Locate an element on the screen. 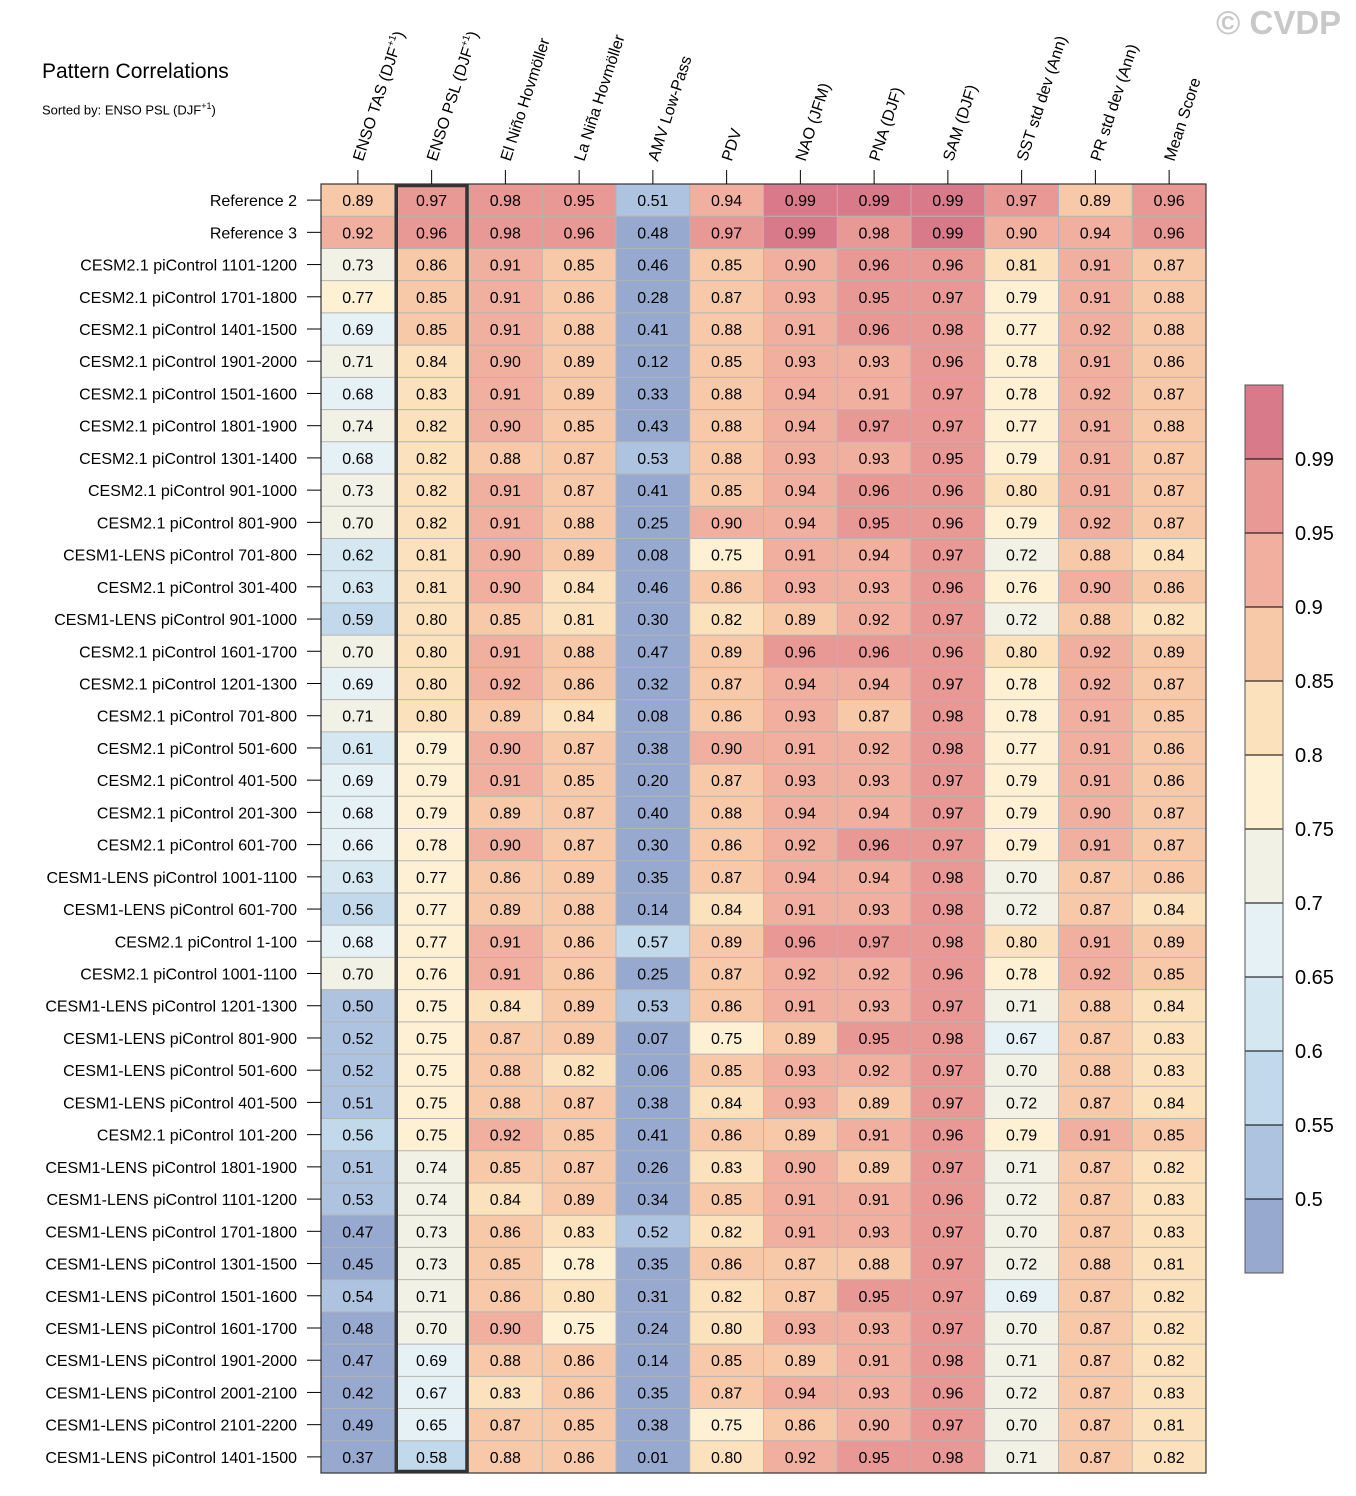 The width and height of the screenshot is (1356, 1496). cell-value-label: 0.83 is located at coordinates (1169, 1200).